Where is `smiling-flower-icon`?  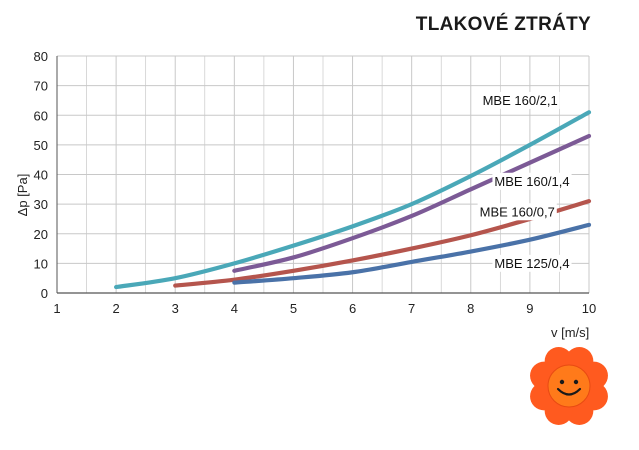
smiling-flower-icon is located at coordinates (569, 386).